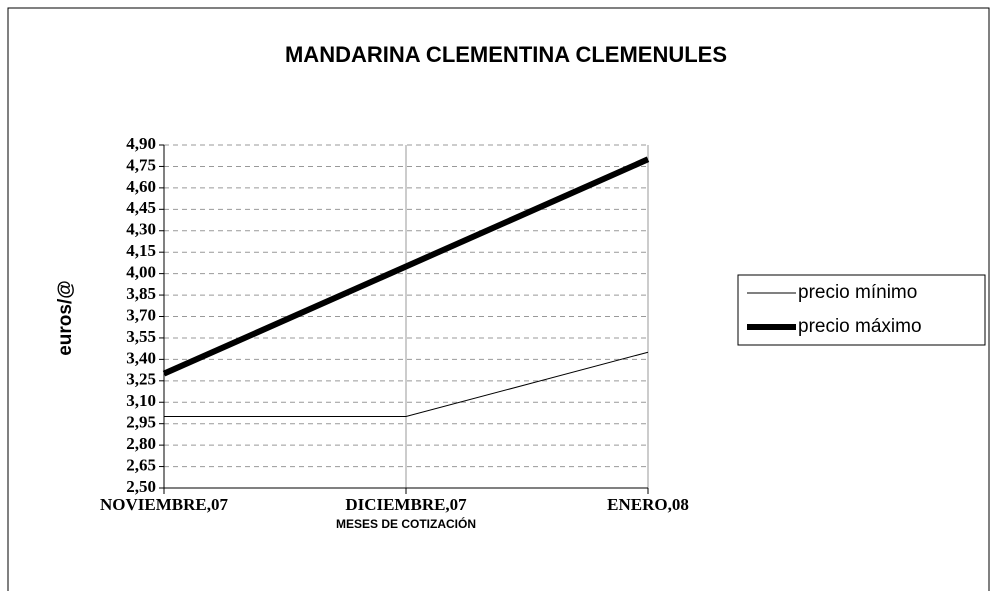 This screenshot has width=990, height=591. What do you see at coordinates (141, 357) in the screenshot?
I see `y-tick-label: 3,40` at bounding box center [141, 357].